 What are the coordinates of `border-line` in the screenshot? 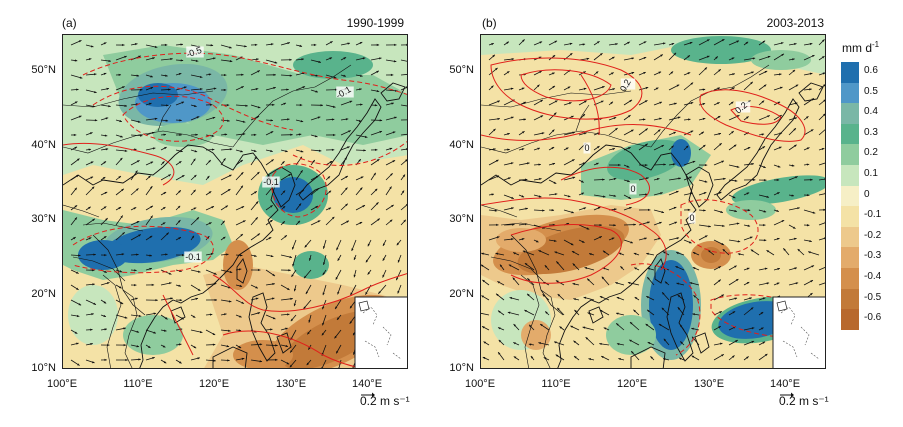 It's located at (538, 321).